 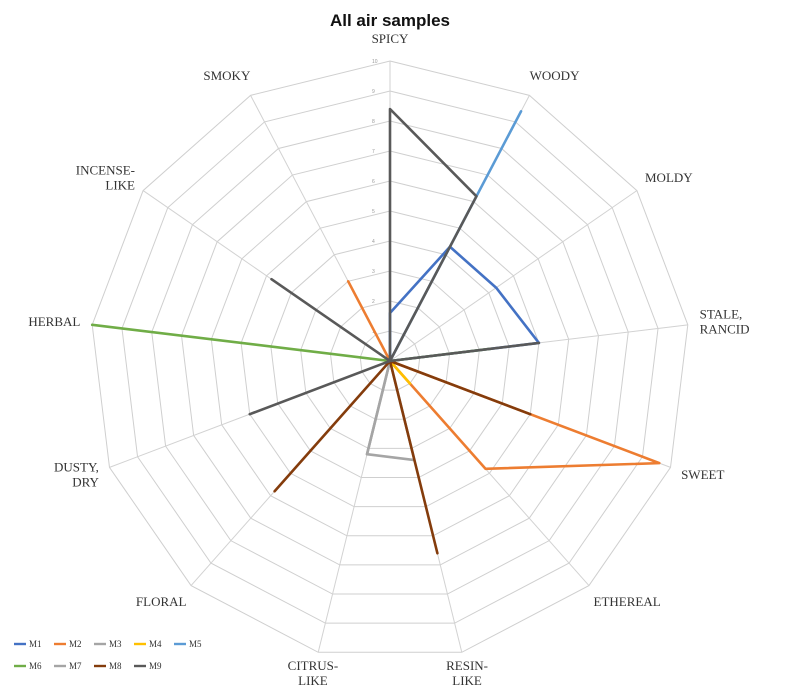 I want to click on legend-entry: M6, so click(x=28, y=666).